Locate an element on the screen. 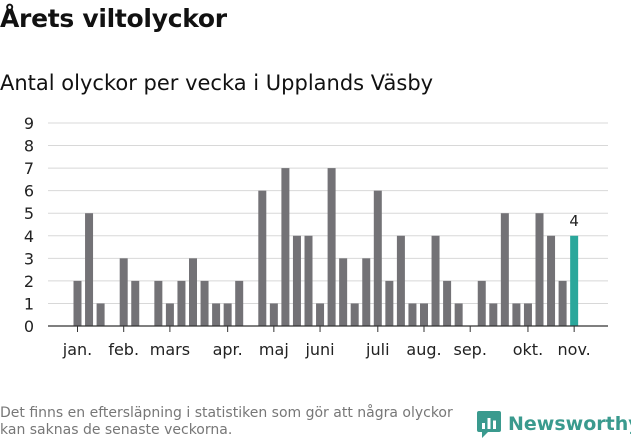 Image resolution: width=631 pixels, height=439 pixels. x-tick-label: juni is located at coordinates (319, 349).